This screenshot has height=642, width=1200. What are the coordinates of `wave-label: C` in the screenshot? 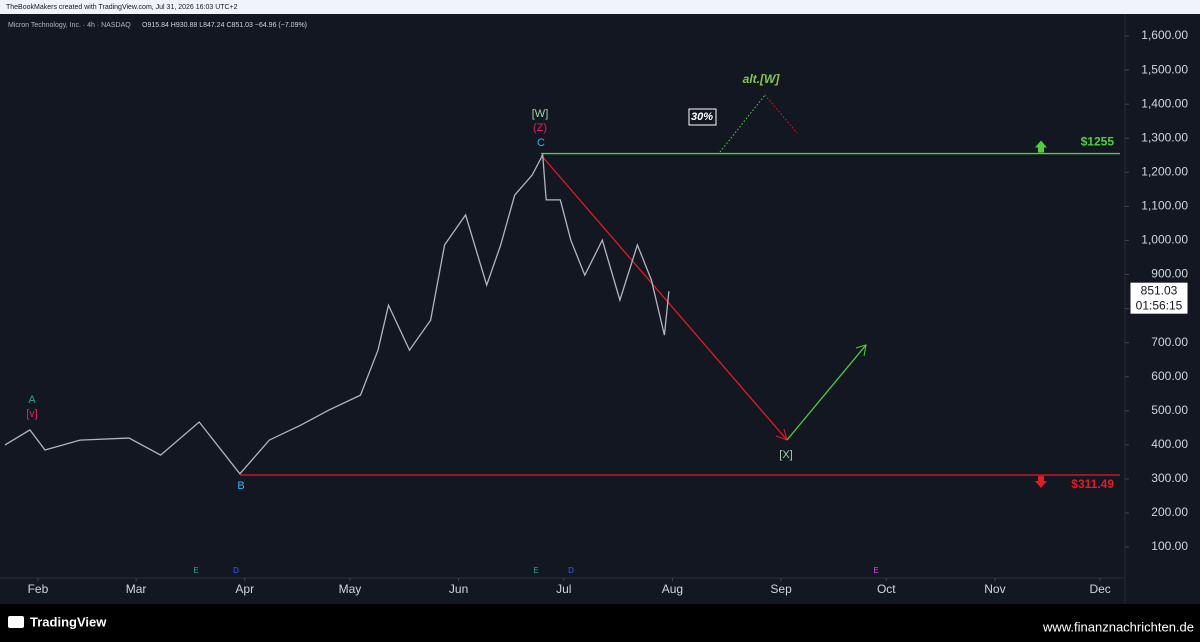 It's located at (541, 143).